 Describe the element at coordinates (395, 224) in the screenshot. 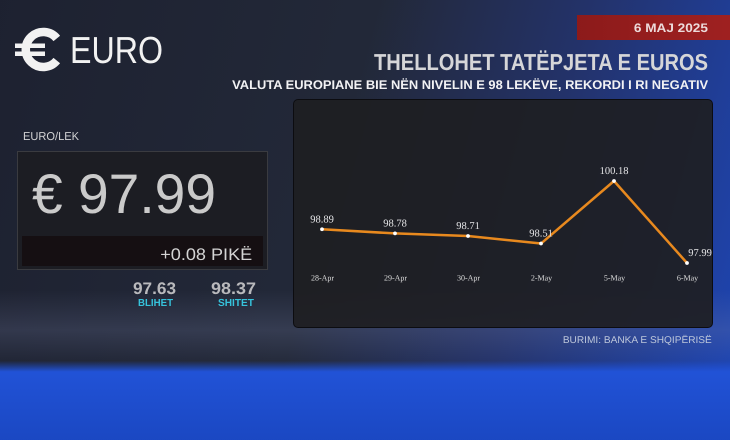

I see `data-label: 98.78` at that location.